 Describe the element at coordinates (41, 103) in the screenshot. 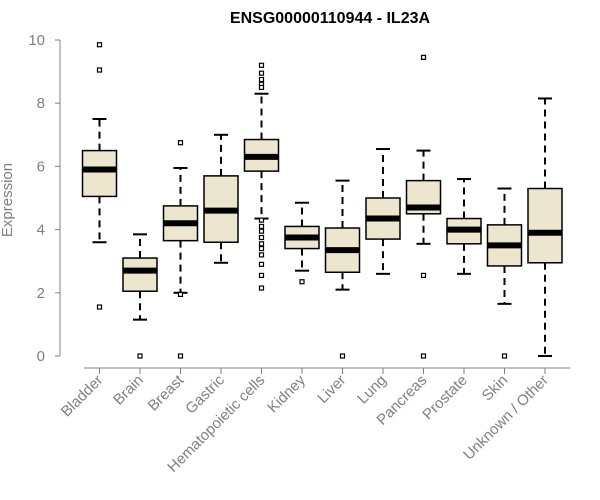

I see `y-tick-label: 8` at that location.